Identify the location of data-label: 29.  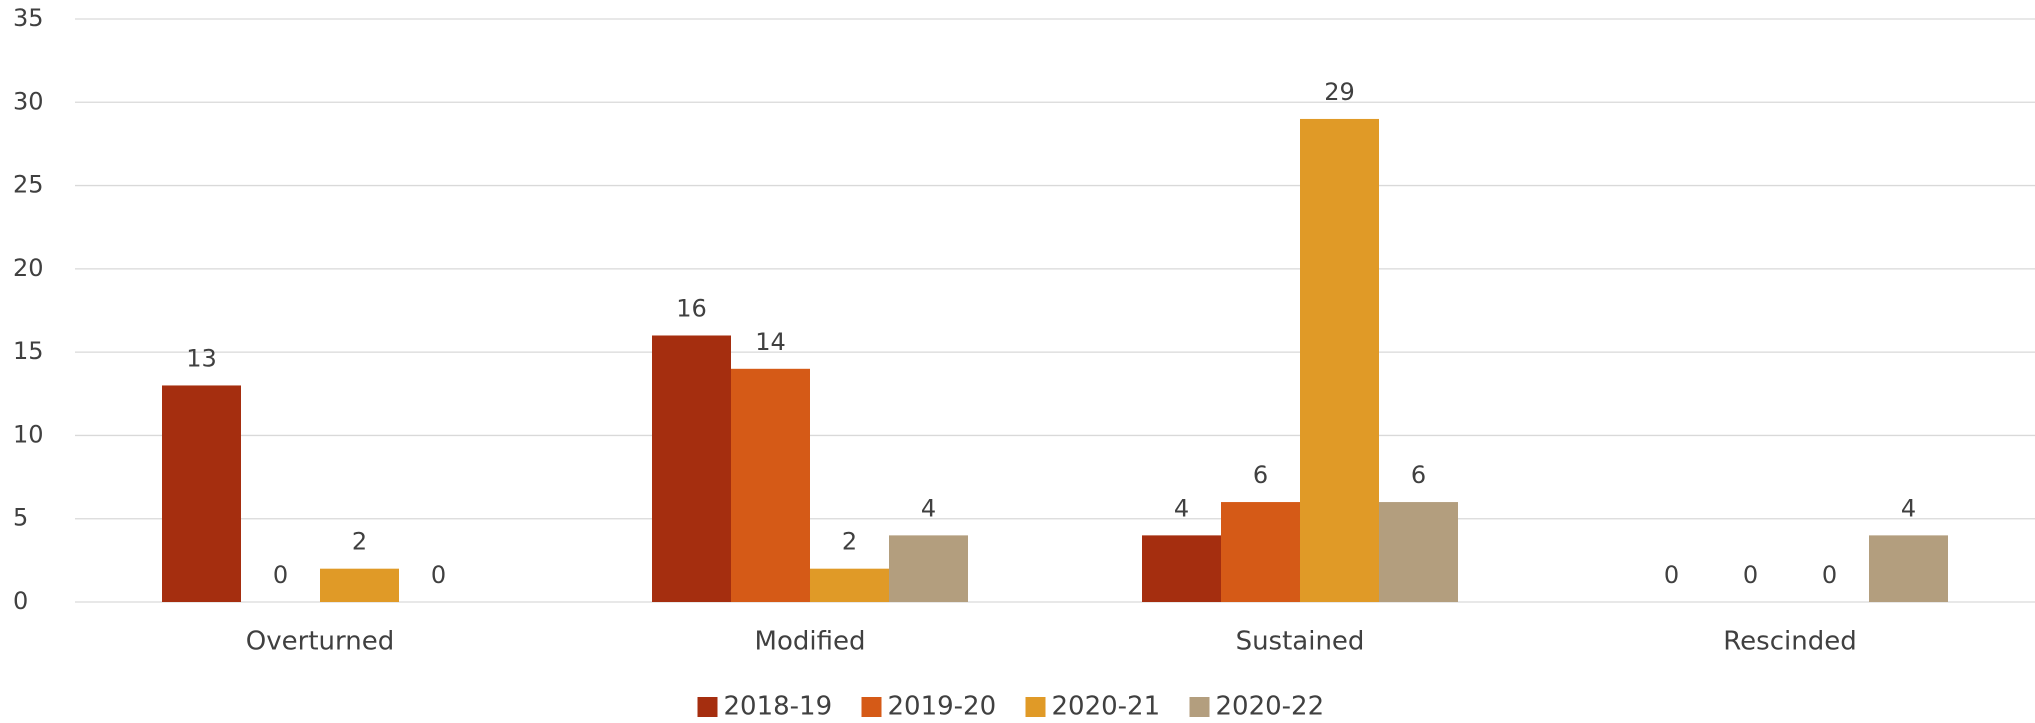
(1339, 92).